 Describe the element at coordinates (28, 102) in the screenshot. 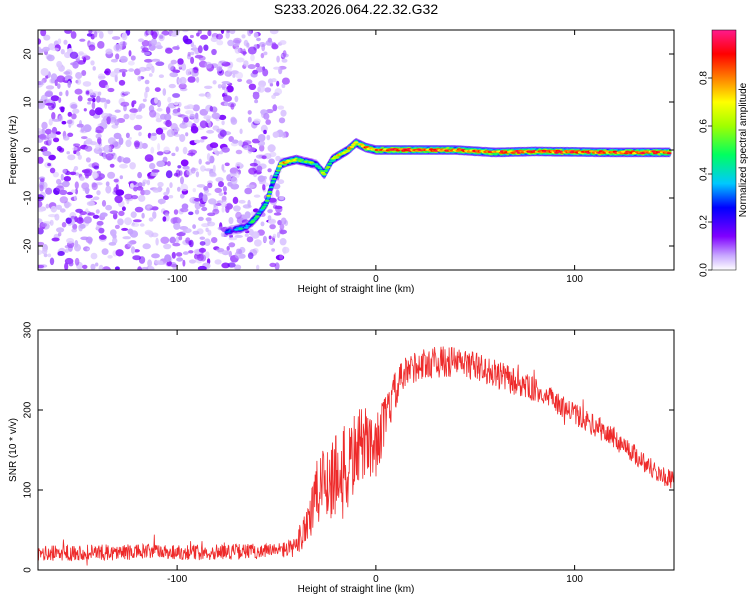

I see `y-tick-label: 10` at that location.